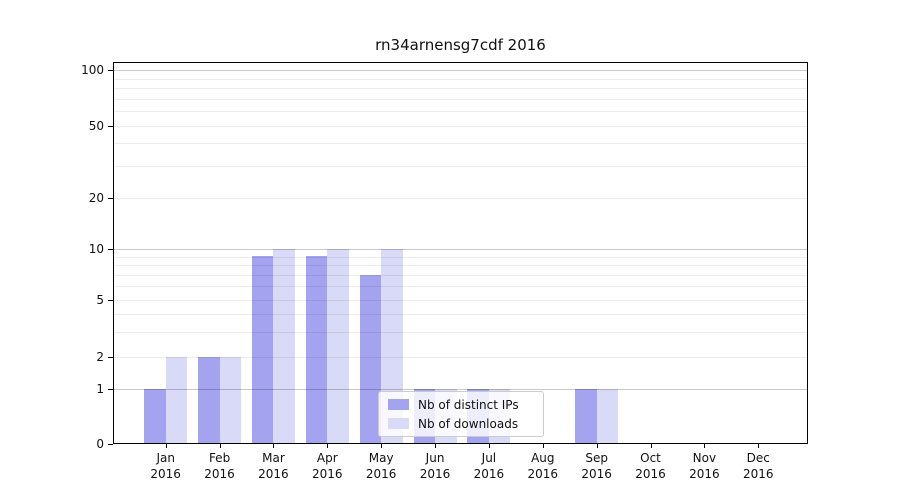 The width and height of the screenshot is (900, 500). What do you see at coordinates (100, 299) in the screenshot?
I see `y-tick-label: 5` at bounding box center [100, 299].